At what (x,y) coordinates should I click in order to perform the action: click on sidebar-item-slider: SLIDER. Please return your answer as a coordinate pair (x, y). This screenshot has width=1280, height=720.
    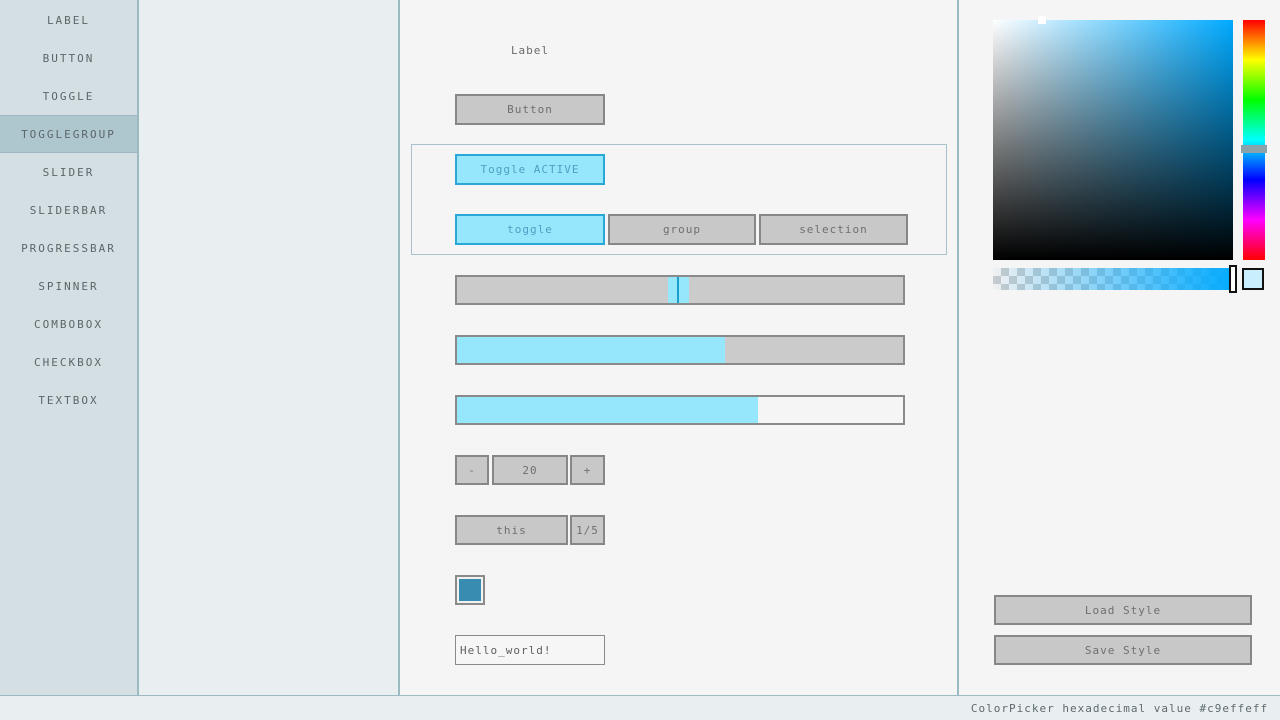
    Looking at the image, I should click on (68, 172).